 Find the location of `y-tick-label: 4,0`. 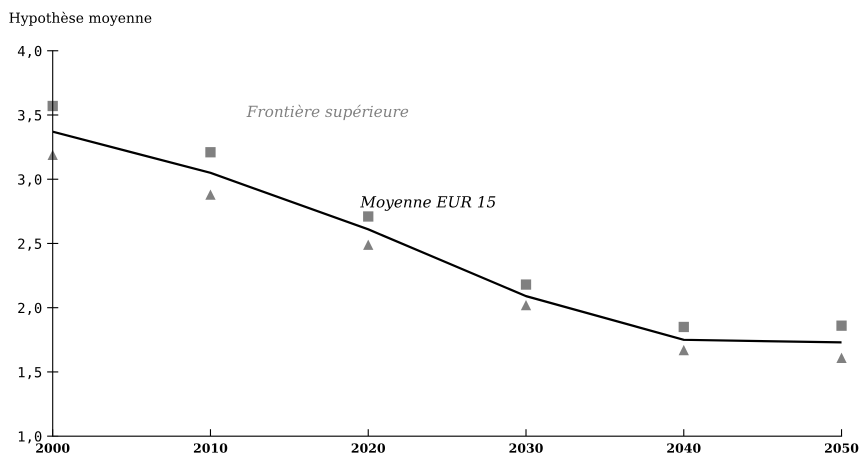

y-tick-label: 4,0 is located at coordinates (30, 52).